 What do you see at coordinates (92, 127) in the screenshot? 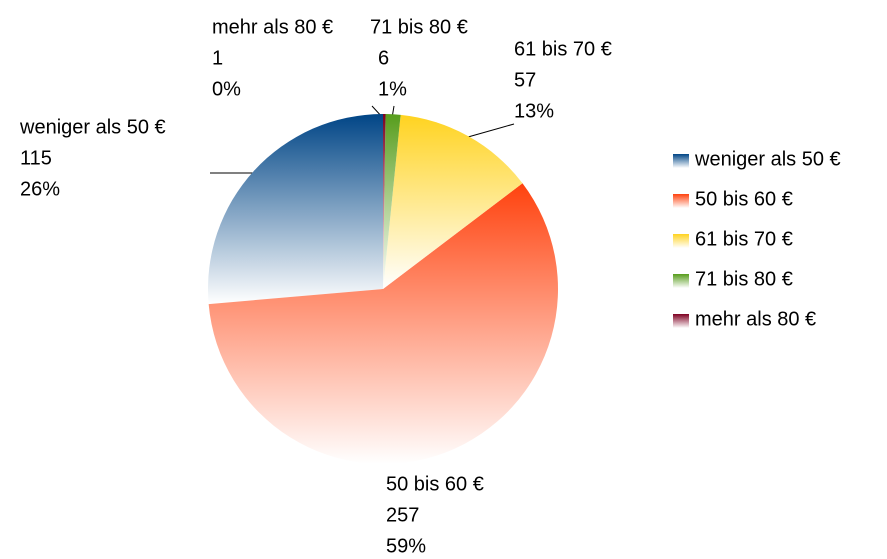
I see `data-label-category: weniger als 50 €` at bounding box center [92, 127].